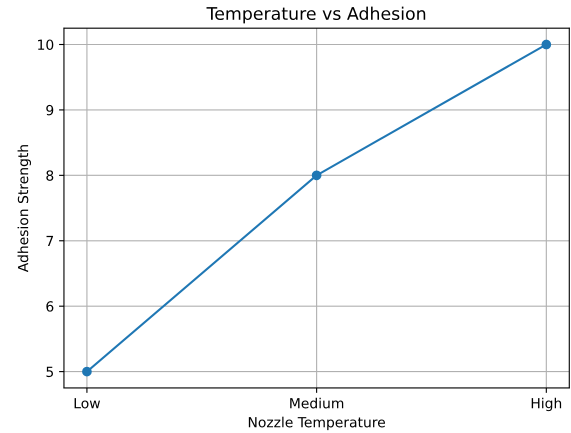 Image resolution: width=571 pixels, height=433 pixels. Describe the element at coordinates (87, 403) in the screenshot. I see `x-tick-label: Low` at that location.